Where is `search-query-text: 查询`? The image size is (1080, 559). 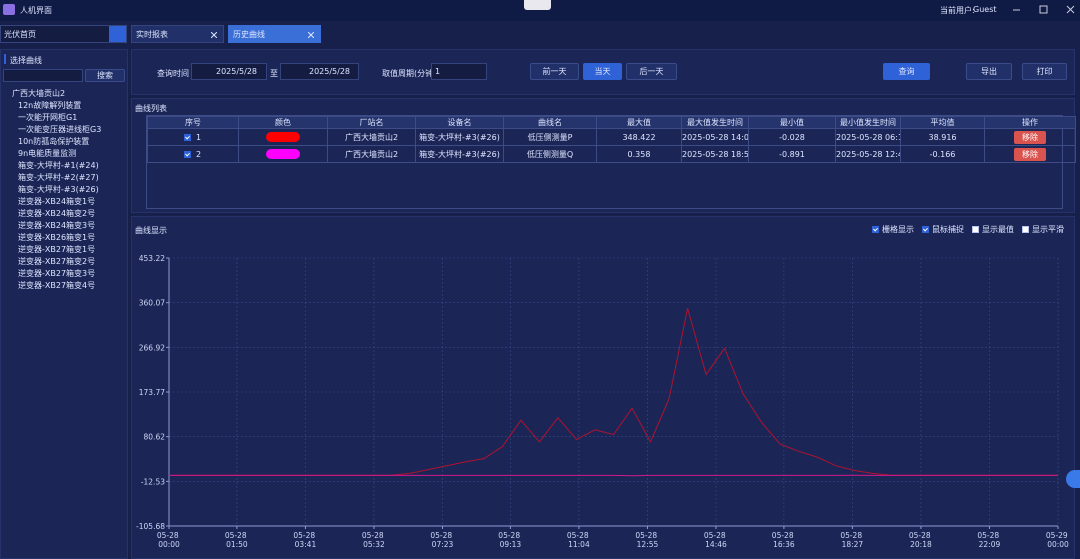 search-query-text: 查询 is located at coordinates (906, 71).